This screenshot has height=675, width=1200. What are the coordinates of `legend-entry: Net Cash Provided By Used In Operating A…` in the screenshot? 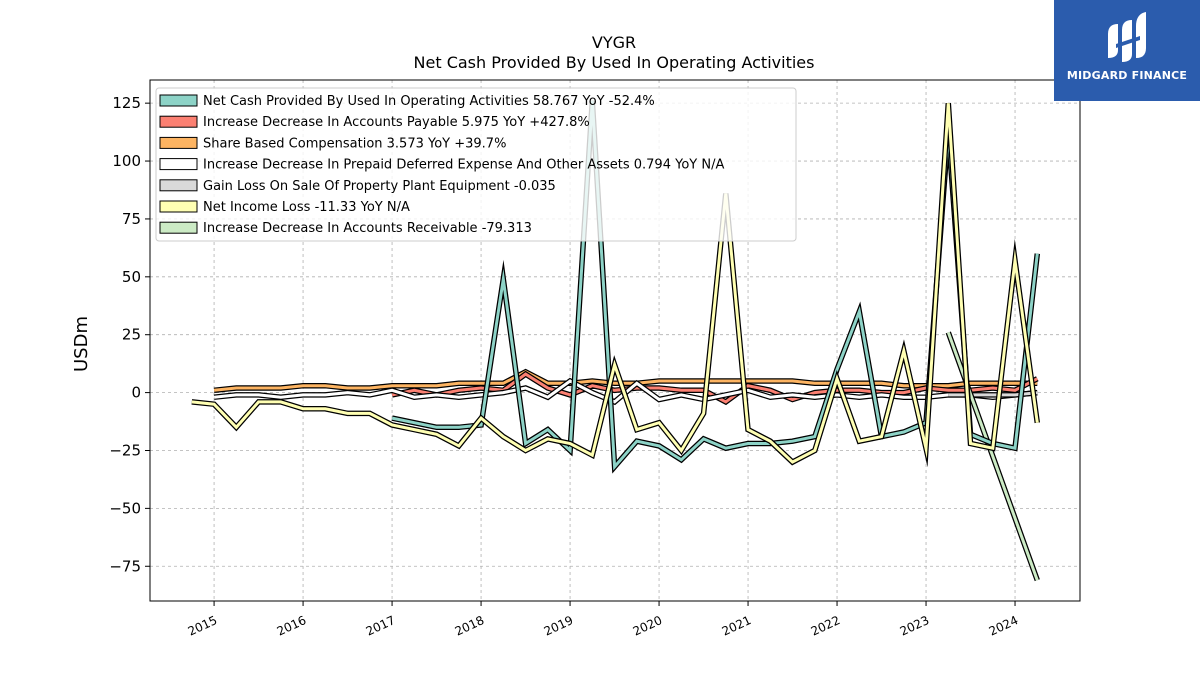 It's located at (429, 101).